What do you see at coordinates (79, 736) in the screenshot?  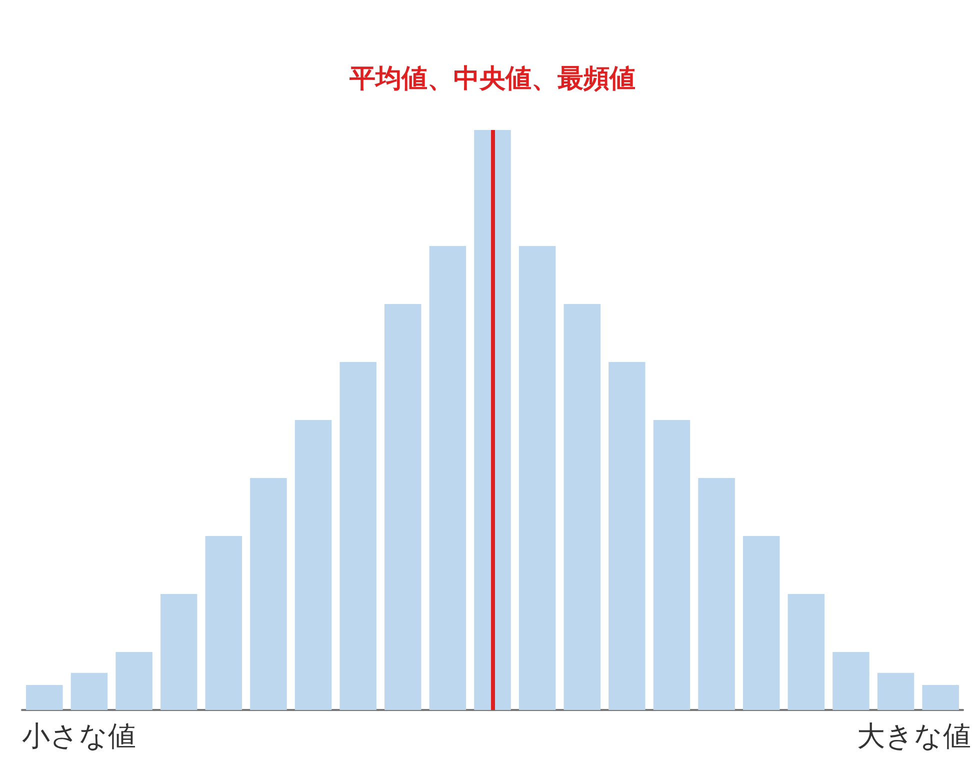 I see `text: 小さな値` at bounding box center [79, 736].